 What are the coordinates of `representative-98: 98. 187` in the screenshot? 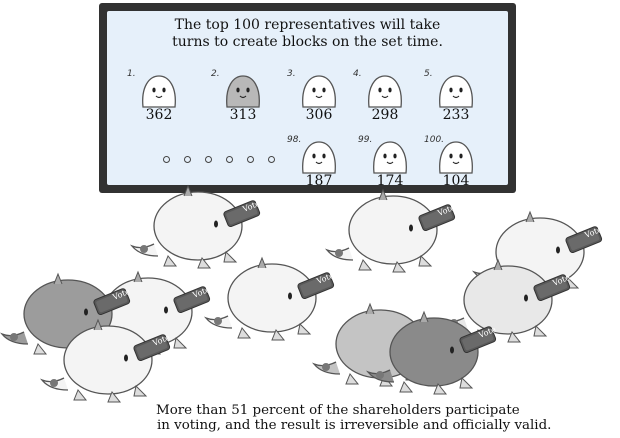 It's located at (319, 166).